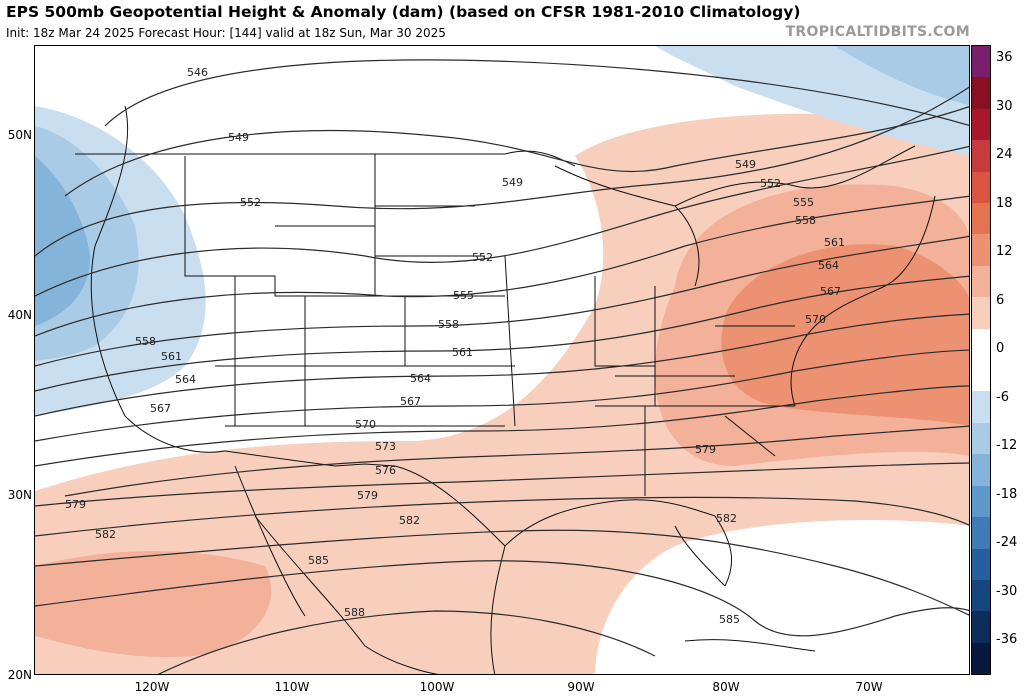 Image resolution: width=1024 pixels, height=696 pixels. What do you see at coordinates (726, 687) in the screenshot?
I see `lon-label-80w: 80W` at bounding box center [726, 687].